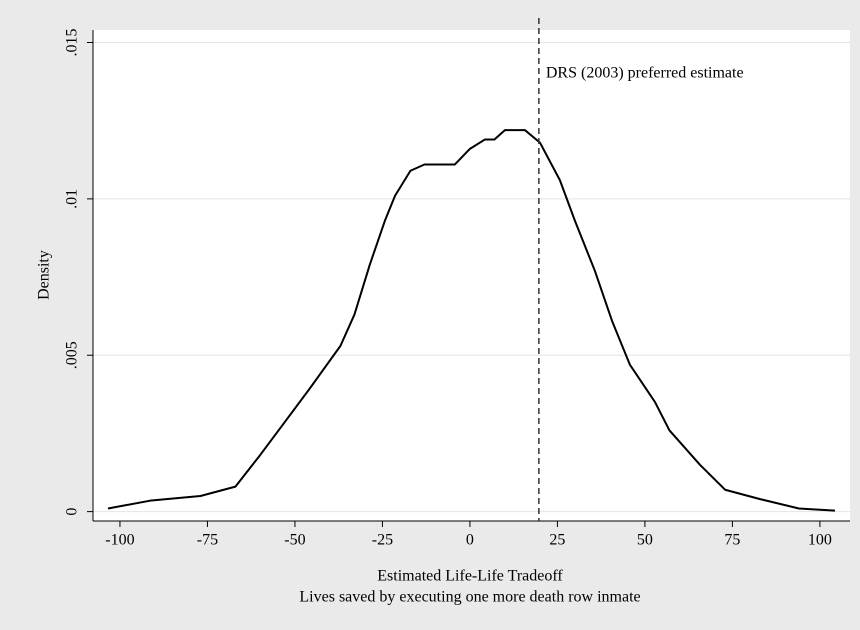 This screenshot has width=860, height=630. I want to click on y-tick-label: .005, so click(72, 355).